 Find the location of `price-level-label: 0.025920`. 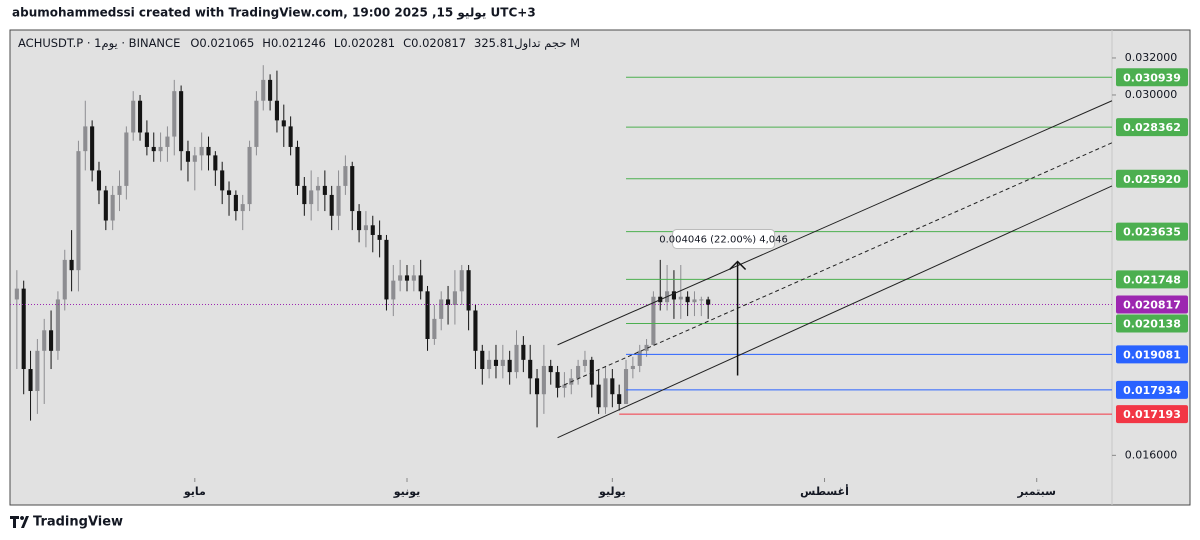

price-level-label: 0.025920 is located at coordinates (1152, 179).